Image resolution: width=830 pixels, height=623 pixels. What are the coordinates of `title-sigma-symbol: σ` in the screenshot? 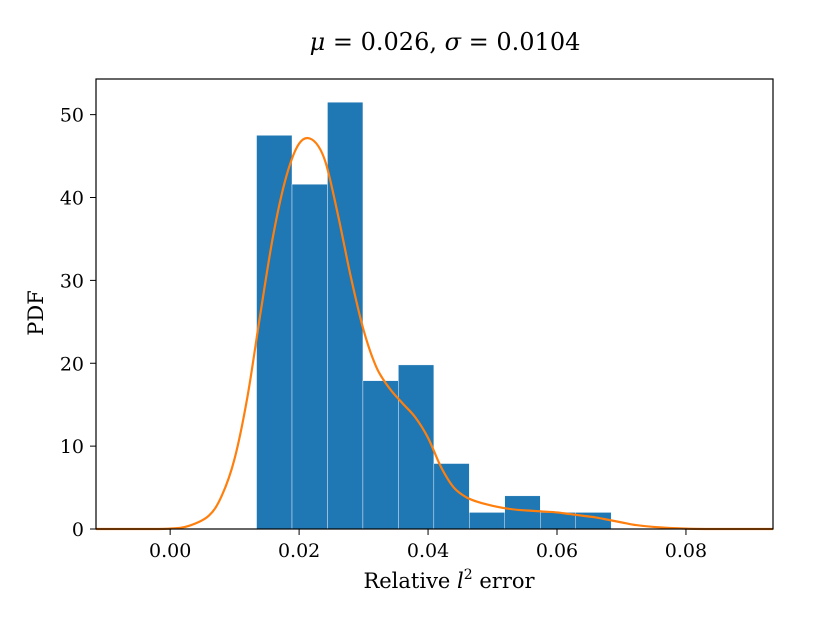 It's located at (453, 42).